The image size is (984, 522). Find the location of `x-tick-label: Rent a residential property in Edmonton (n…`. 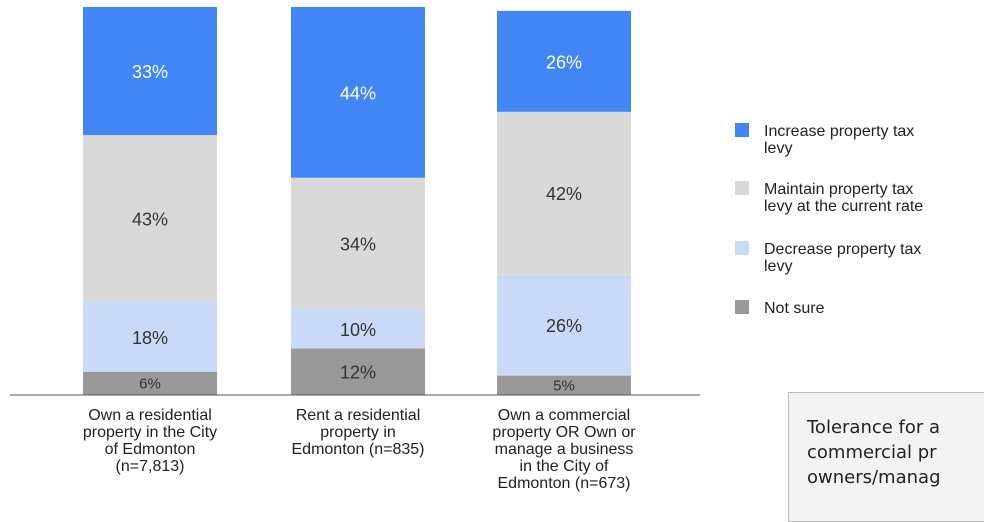

x-tick-label: Rent a residential property in Edmonton (n… is located at coordinates (358, 432).